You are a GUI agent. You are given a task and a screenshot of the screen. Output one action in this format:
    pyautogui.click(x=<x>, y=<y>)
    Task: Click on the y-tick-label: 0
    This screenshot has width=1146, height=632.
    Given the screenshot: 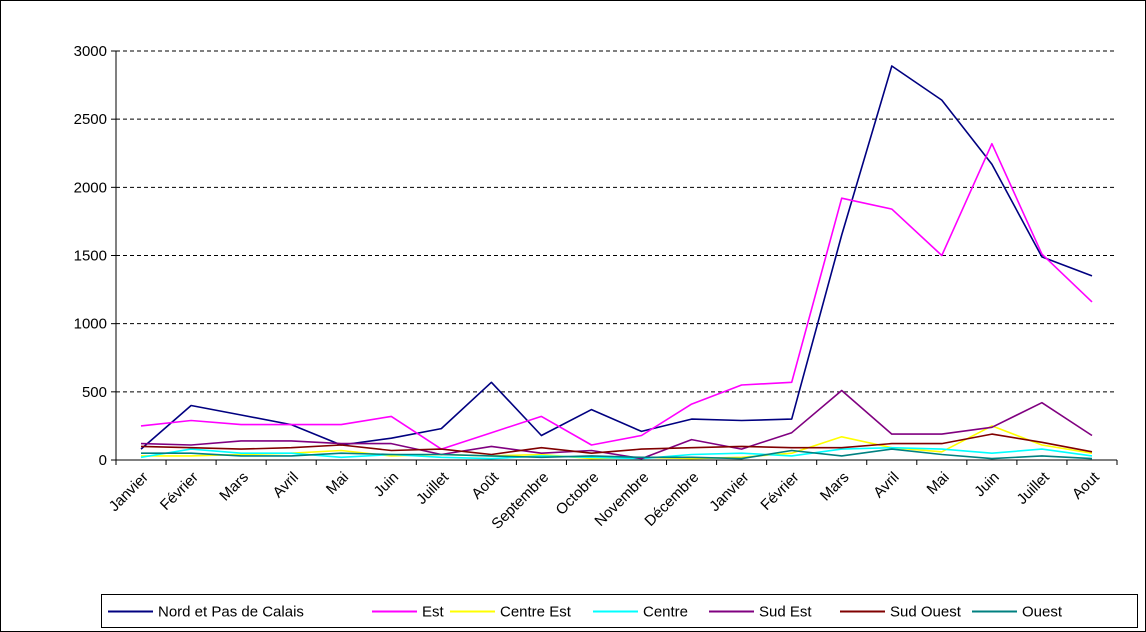 What is the action you would take?
    pyautogui.click(x=103, y=460)
    